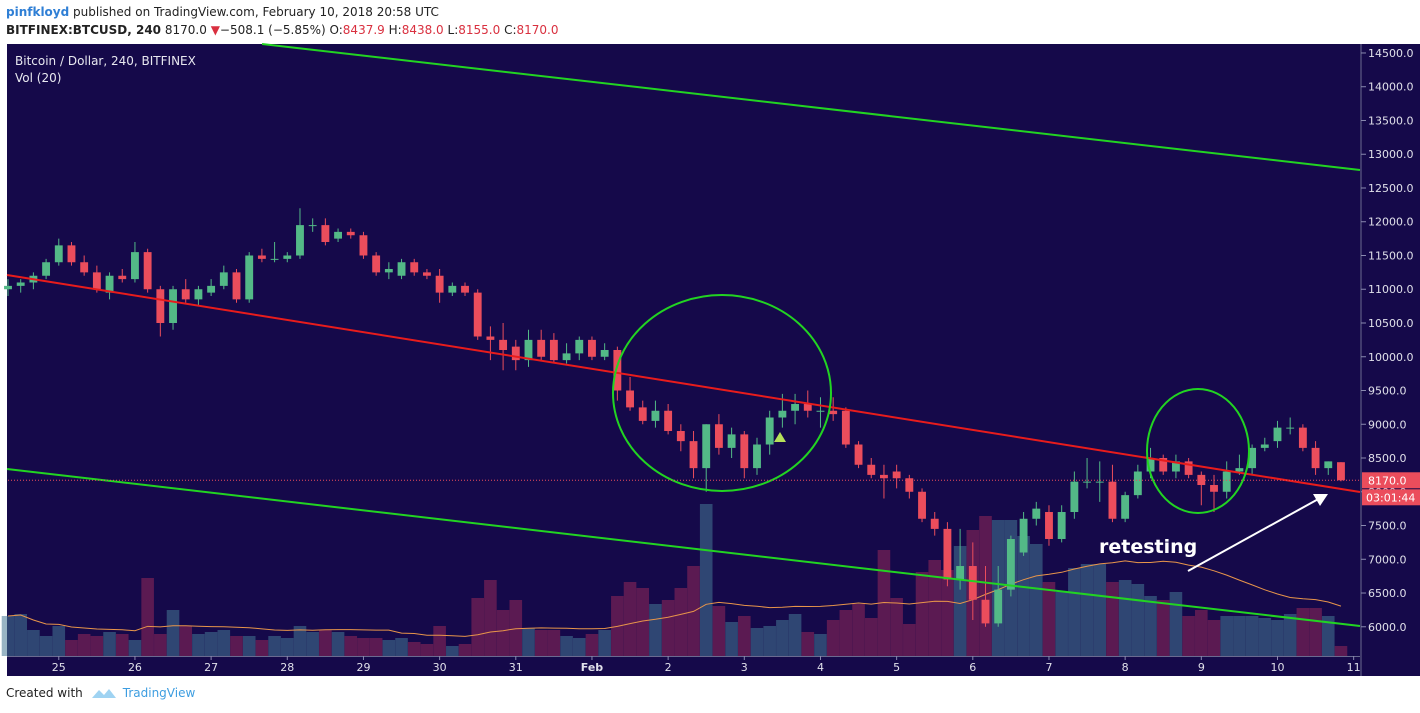 This screenshot has height=713, width=1420. What do you see at coordinates (363, 667) in the screenshot?
I see `x-tick-label: 29` at bounding box center [363, 667].